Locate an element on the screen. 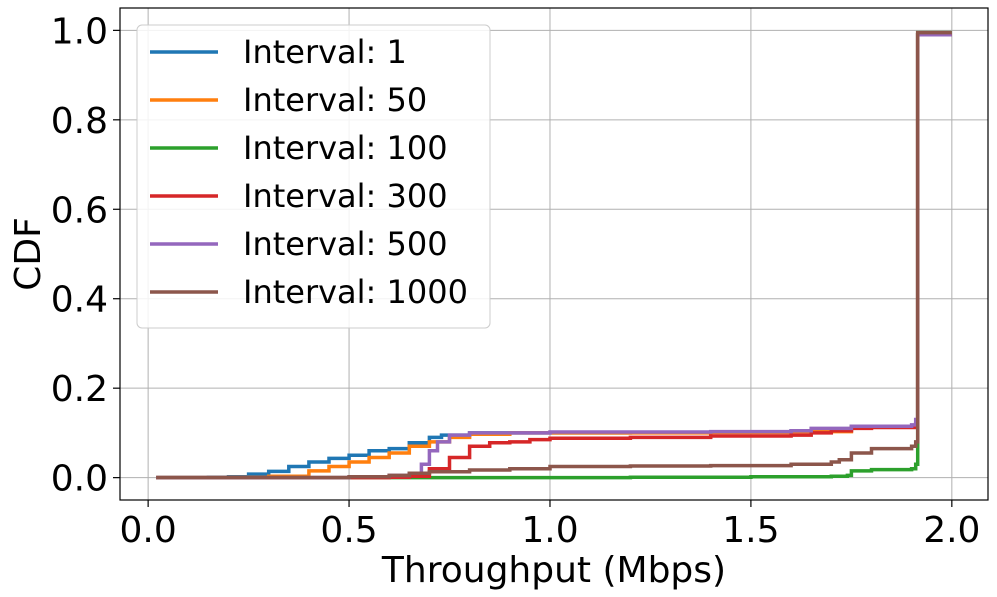  y-tick-label: 0.0 is located at coordinates (79, 479).